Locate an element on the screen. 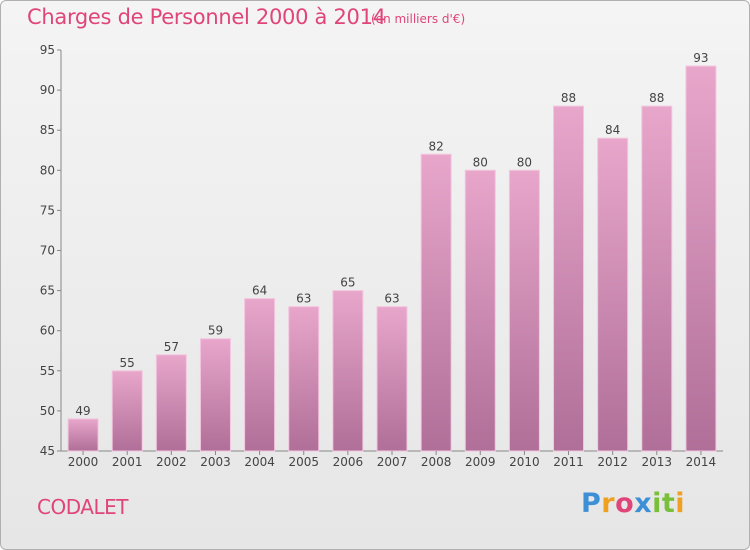 This screenshot has height=550, width=750. x-tick-label: 2010 is located at coordinates (524, 462).